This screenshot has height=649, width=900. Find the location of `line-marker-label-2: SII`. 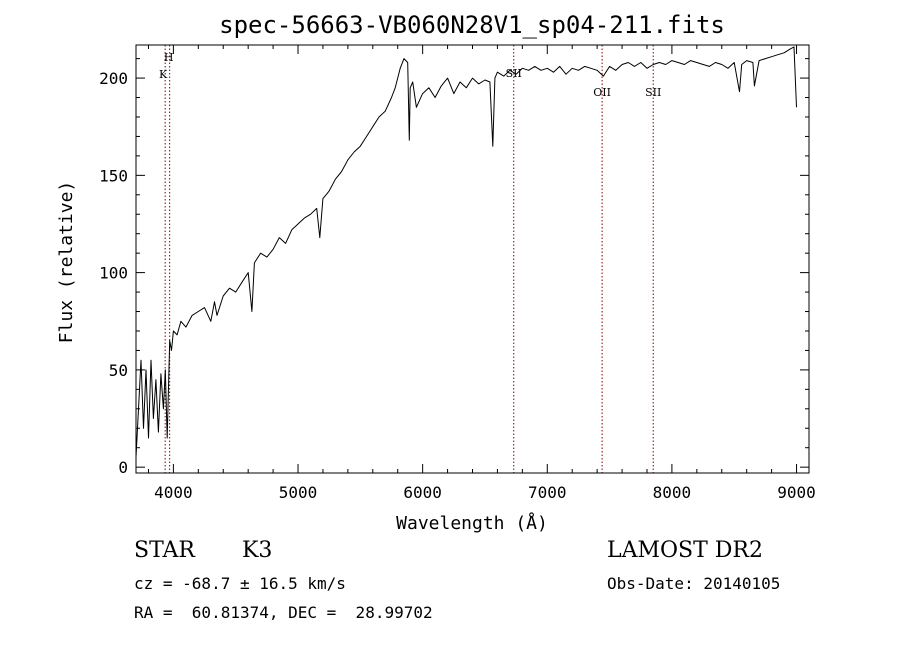

line-marker-label-2: SII is located at coordinates (514, 73).